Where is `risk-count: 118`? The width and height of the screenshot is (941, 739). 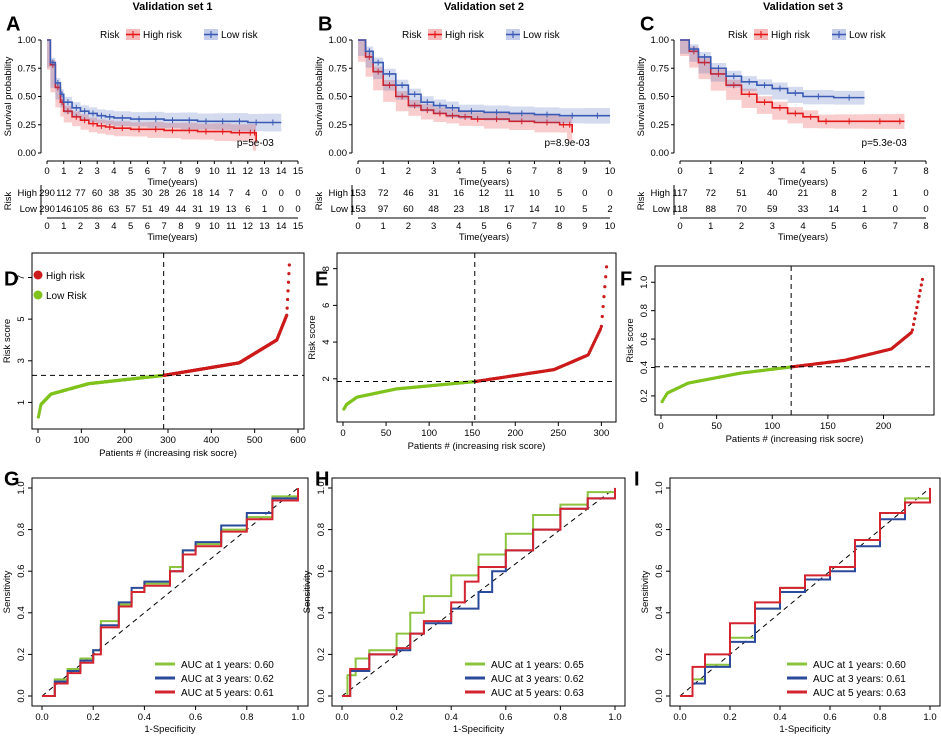
risk-count: 118 is located at coordinates (679, 209).